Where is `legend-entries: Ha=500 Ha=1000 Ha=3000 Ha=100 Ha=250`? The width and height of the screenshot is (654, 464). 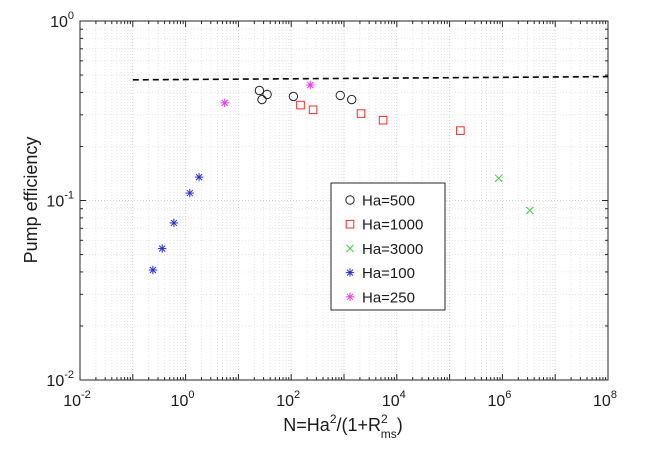 legend-entries: Ha=500 Ha=1000 Ha=3000 Ha=100 Ha=250 is located at coordinates (384, 249).